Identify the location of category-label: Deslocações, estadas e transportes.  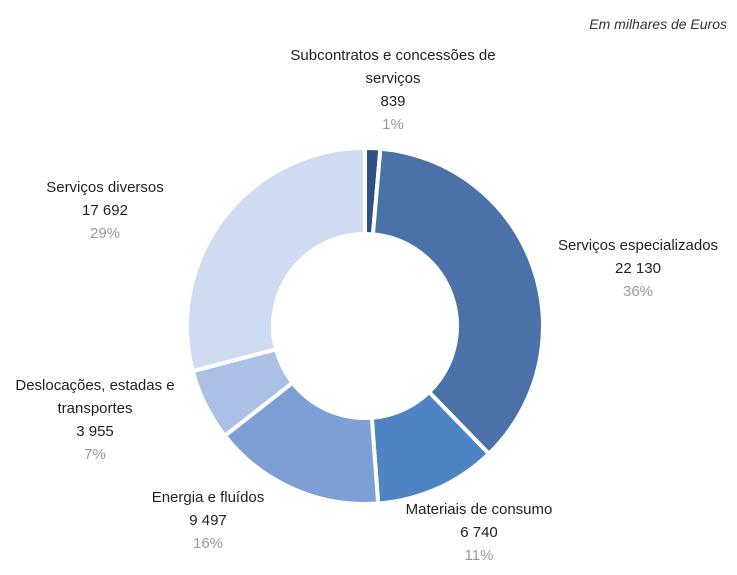
(95, 397).